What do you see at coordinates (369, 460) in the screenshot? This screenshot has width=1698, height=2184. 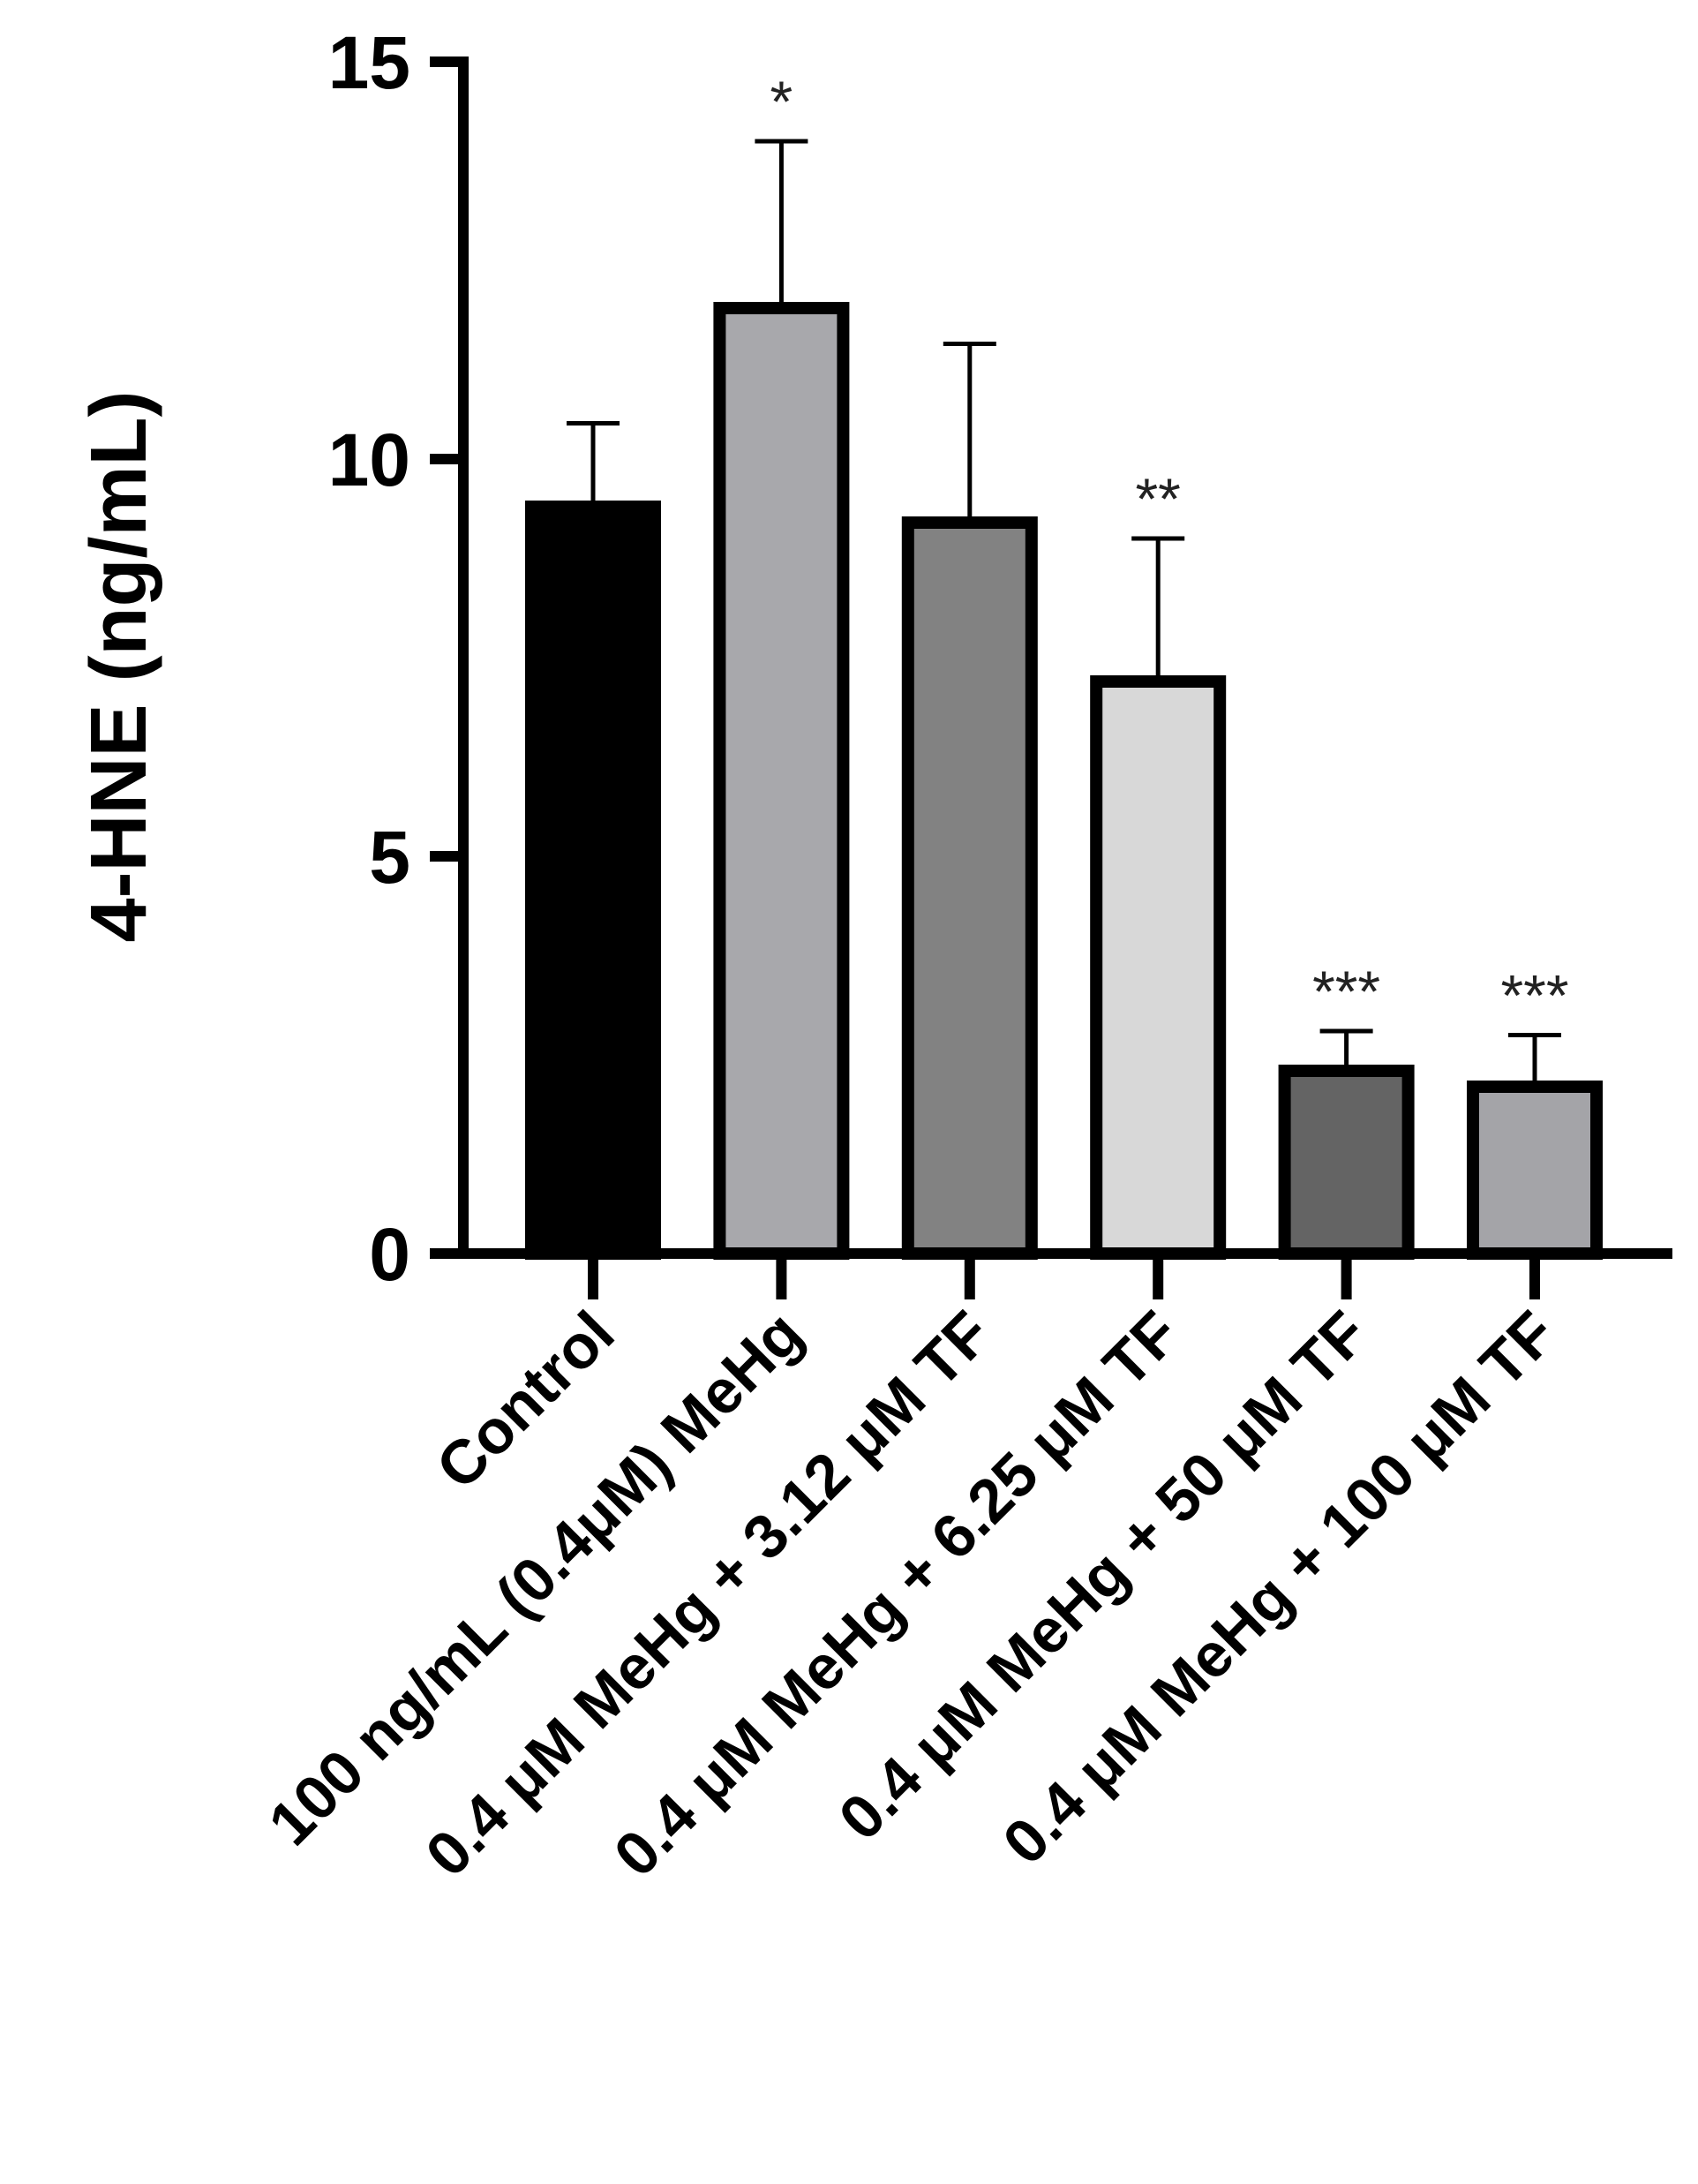 I see `y-tick-label: 10` at bounding box center [369, 460].